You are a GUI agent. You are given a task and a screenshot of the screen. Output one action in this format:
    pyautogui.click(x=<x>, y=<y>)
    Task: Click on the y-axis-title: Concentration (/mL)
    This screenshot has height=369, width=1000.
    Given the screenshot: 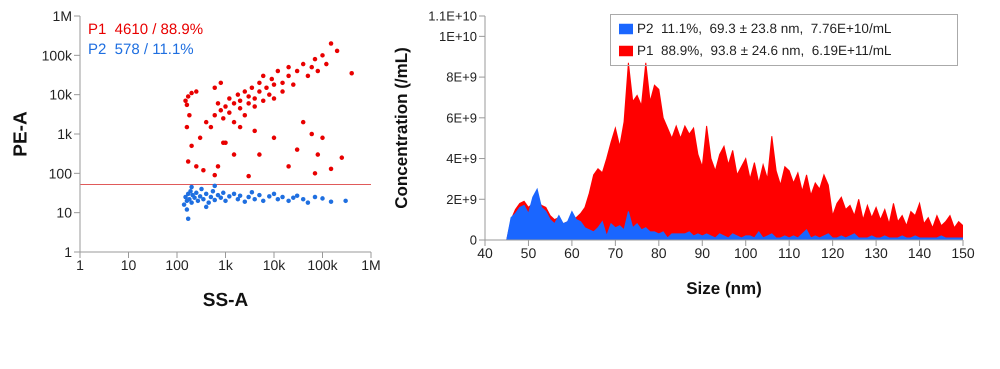 What is the action you would take?
    pyautogui.click(x=402, y=128)
    